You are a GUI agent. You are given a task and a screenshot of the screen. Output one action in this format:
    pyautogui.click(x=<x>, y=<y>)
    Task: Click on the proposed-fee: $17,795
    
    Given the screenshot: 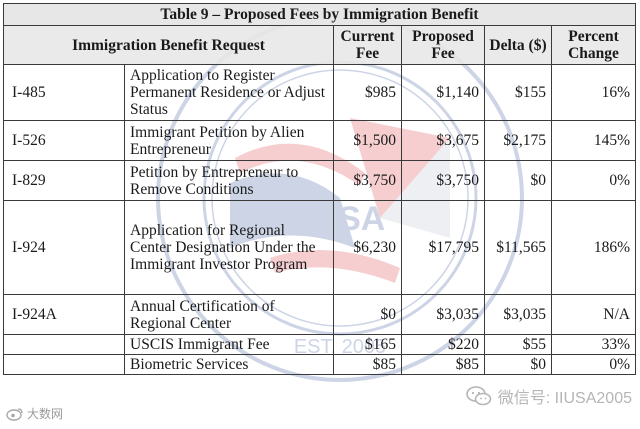 What is the action you would take?
    pyautogui.click(x=443, y=247)
    